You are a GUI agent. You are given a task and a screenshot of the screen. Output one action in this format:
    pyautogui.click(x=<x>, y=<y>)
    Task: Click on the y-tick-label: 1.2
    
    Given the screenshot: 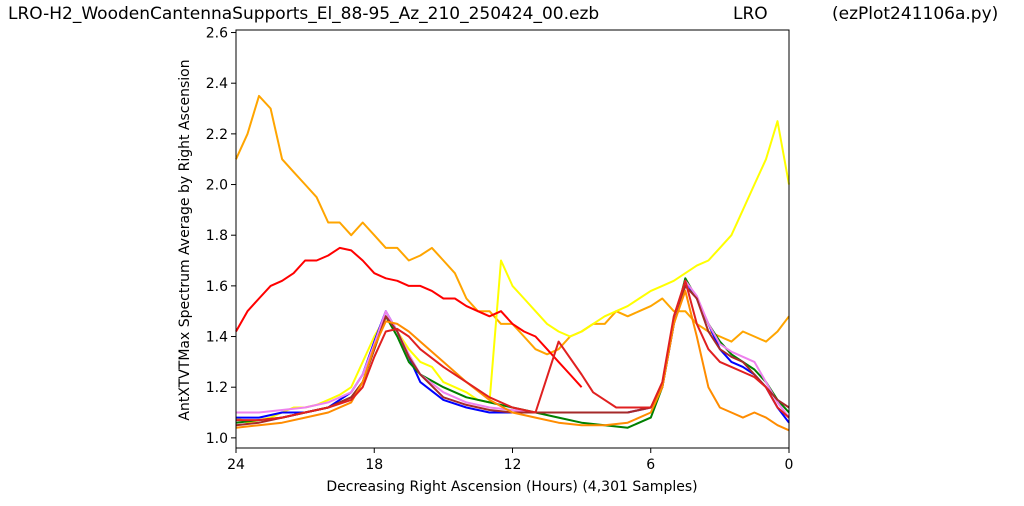 What is the action you would take?
    pyautogui.click(x=217, y=388)
    